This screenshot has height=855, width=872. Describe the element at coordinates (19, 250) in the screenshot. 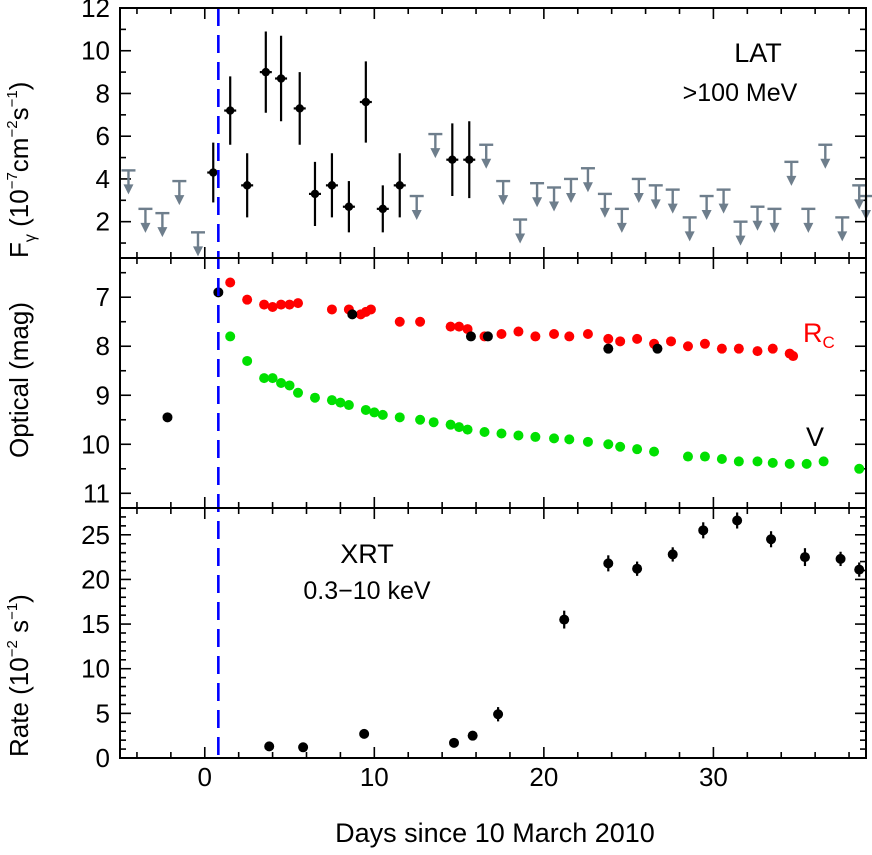

I see `lat-ylabel-main: F` at that location.